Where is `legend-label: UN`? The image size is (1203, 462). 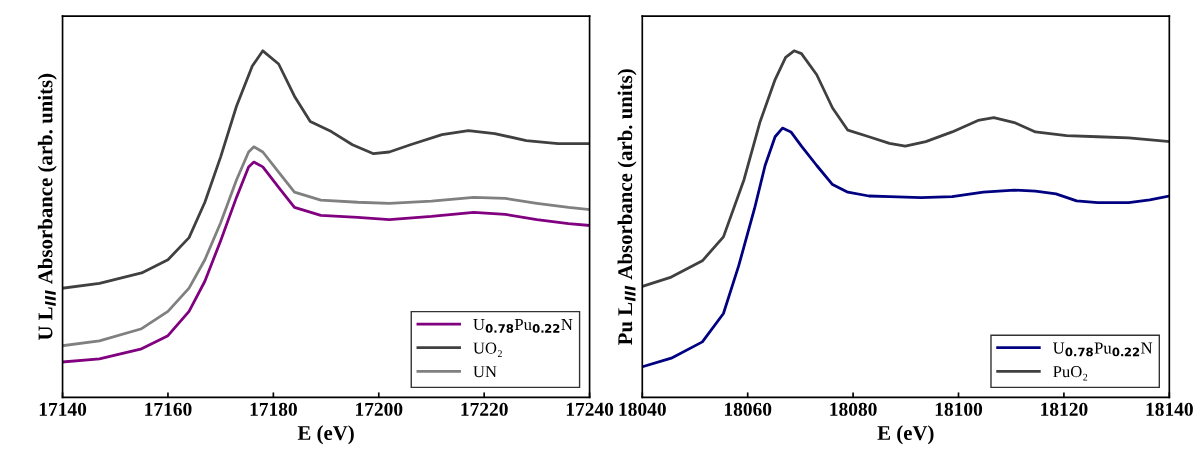 legend-label: UN is located at coordinates (485, 372).